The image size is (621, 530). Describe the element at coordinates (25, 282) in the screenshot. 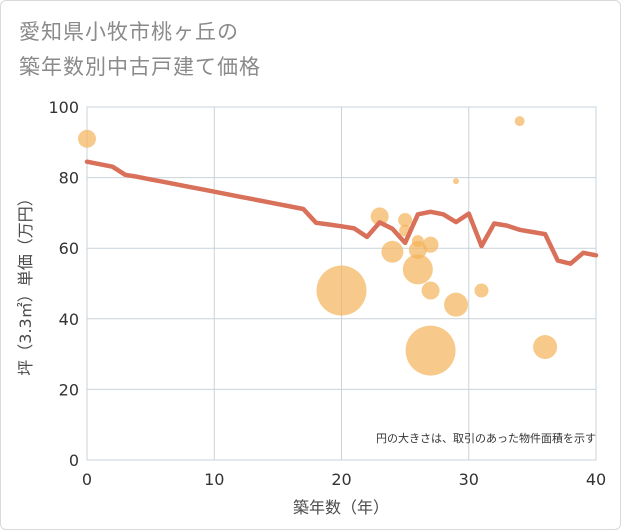

I see `y-axis-label: 坪（3.3㎡）単価（万円）` at that location.